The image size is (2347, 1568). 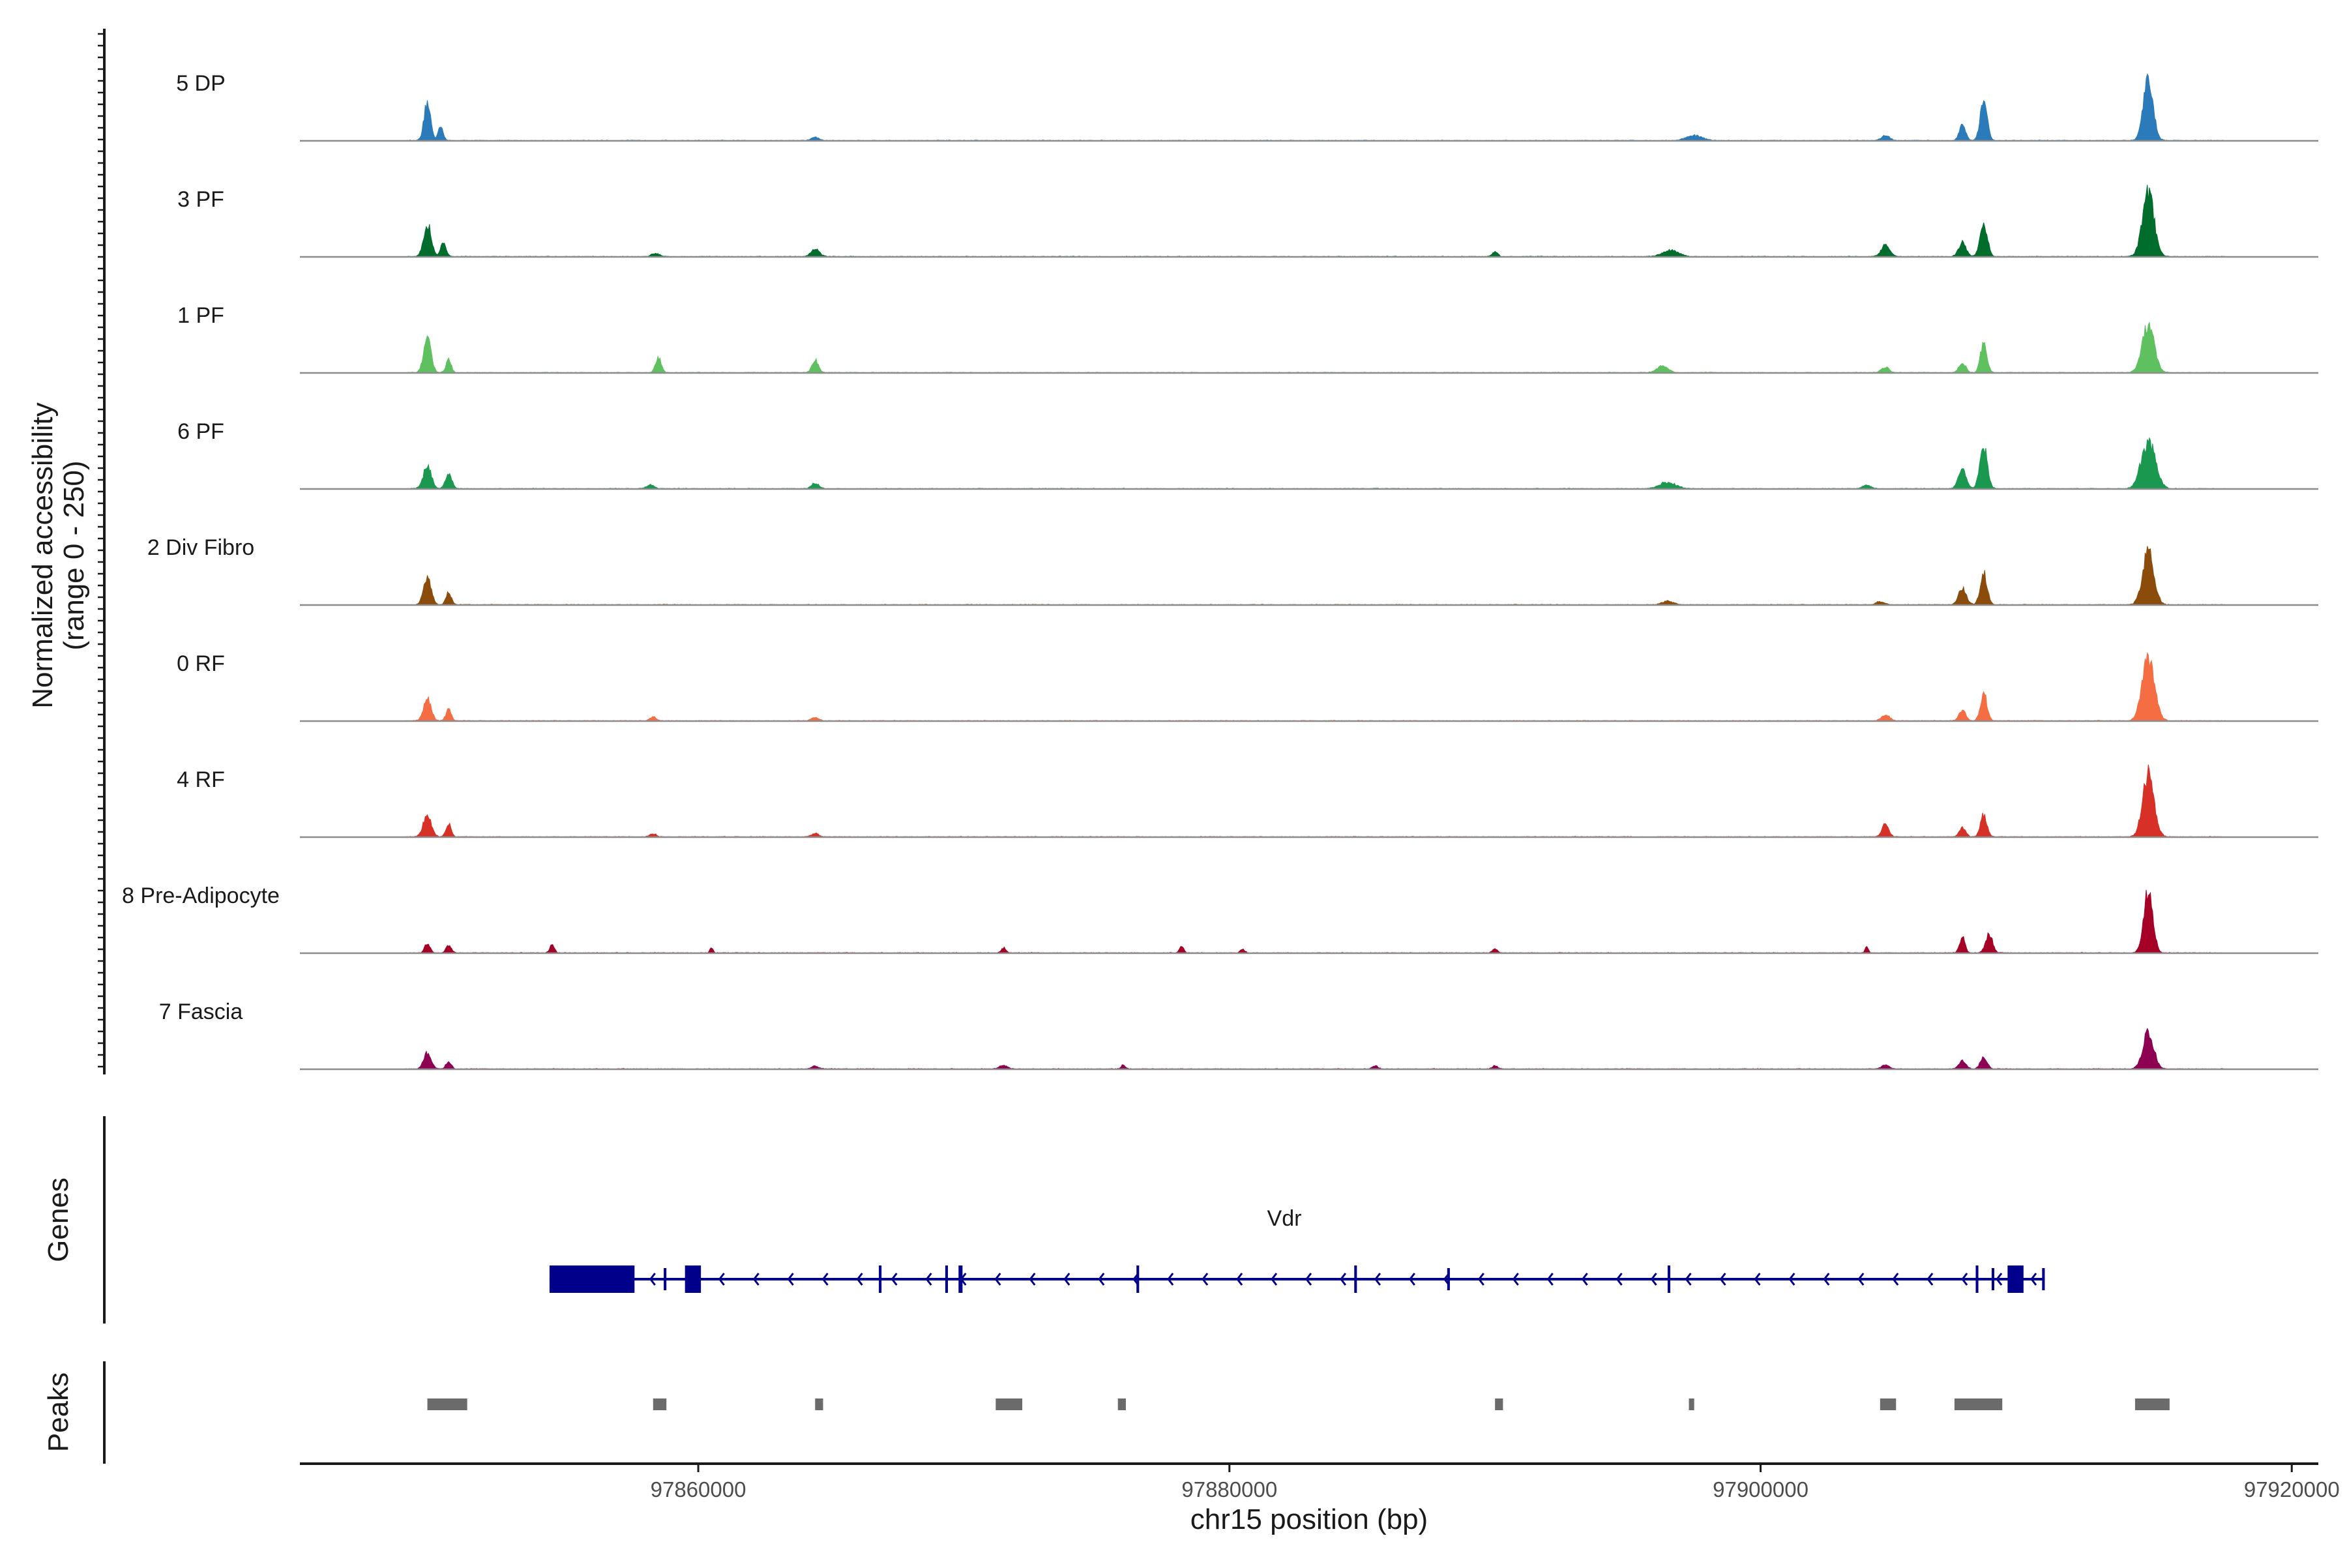 What do you see at coordinates (101, 551) in the screenshot?
I see `coverage-y-ticks` at bounding box center [101, 551].